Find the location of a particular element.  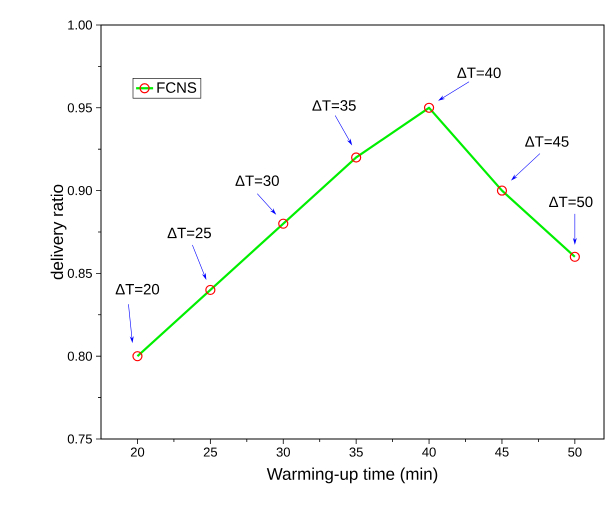

y-tick-label: 1.00 is located at coordinates (80, 25).